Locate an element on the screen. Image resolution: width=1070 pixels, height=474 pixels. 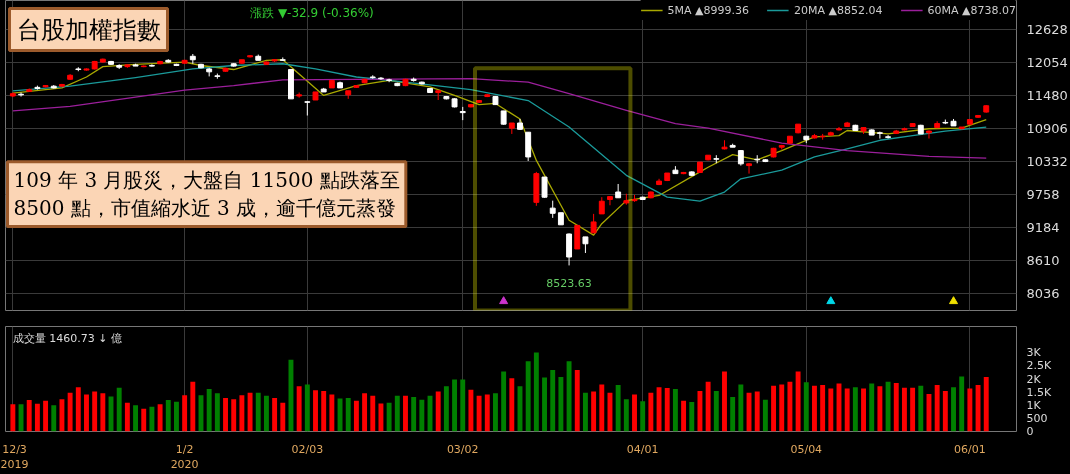
y-tick-label: 2.5K is located at coordinates (1039, 366).